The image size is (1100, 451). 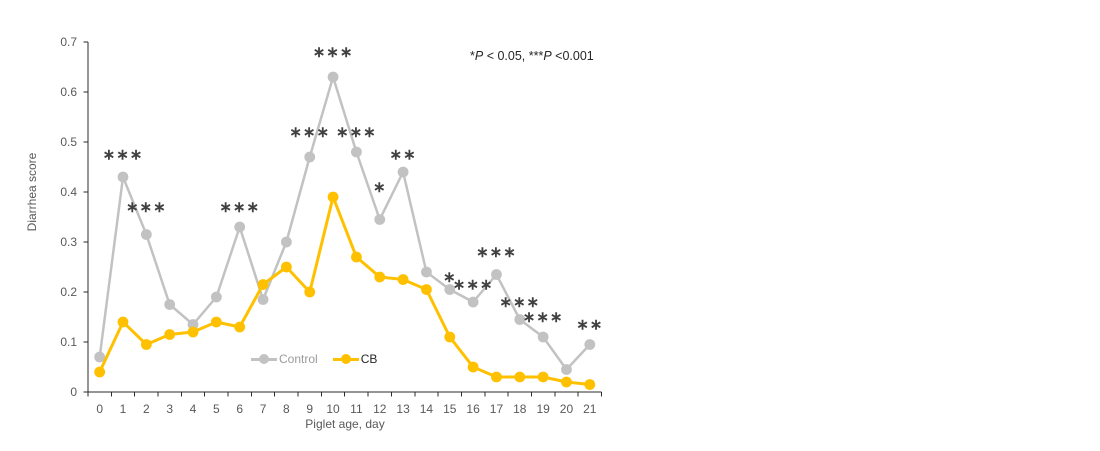 I want to click on legend-control-marker-icon, so click(x=264, y=359).